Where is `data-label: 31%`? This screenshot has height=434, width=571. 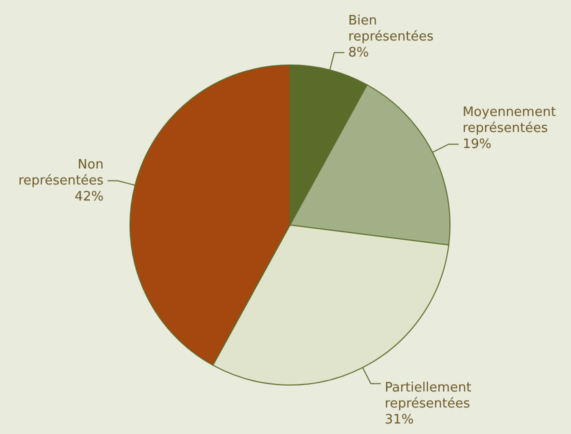 data-label: 31% is located at coordinates (399, 420).